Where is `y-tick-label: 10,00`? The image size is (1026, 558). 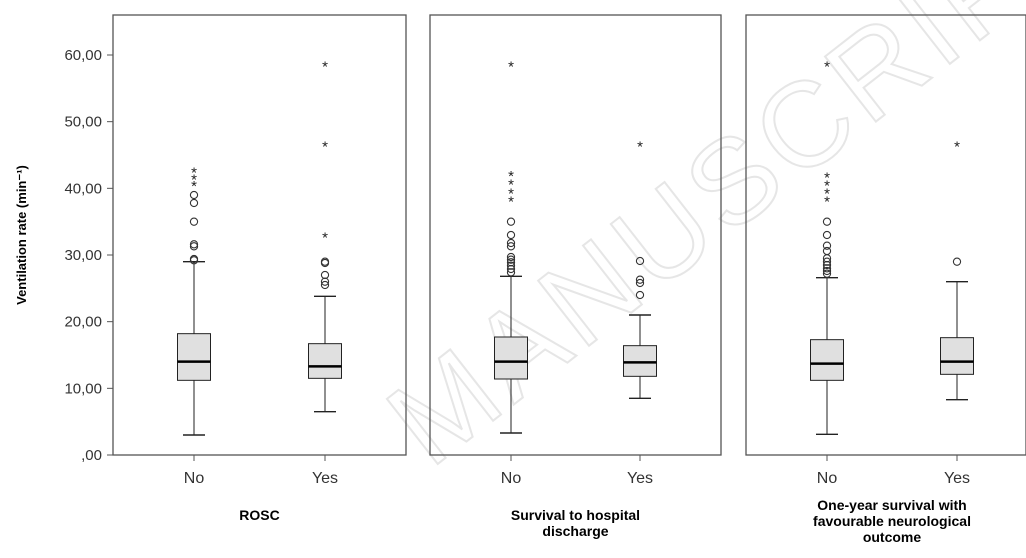 y-tick-label: 10,00 is located at coordinates (83, 388).